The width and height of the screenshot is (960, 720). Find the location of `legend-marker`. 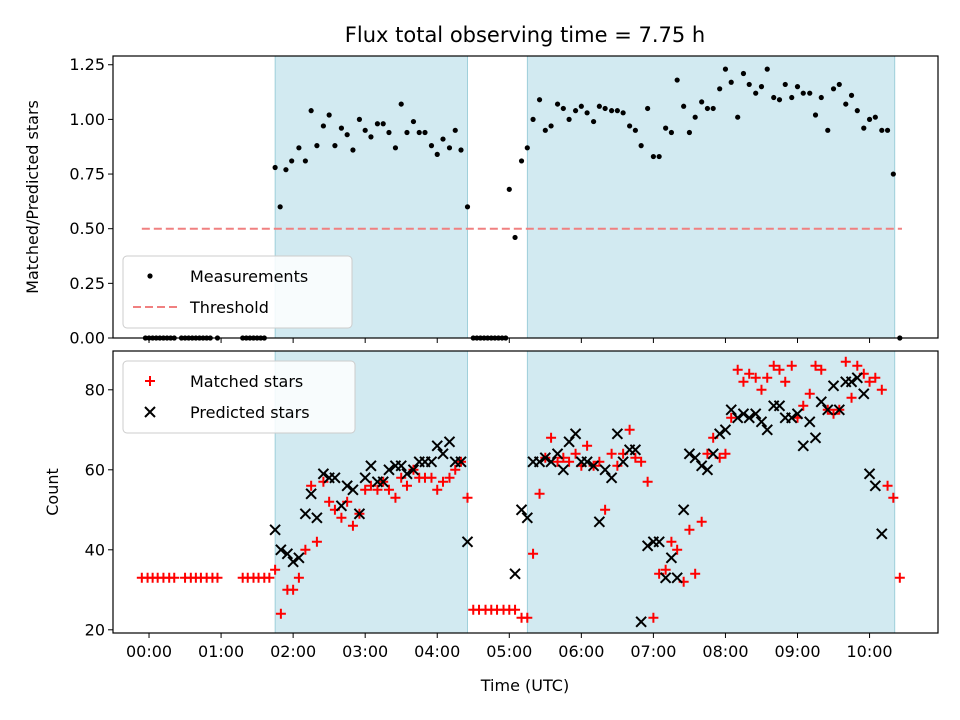

legend-marker is located at coordinates (150, 412).